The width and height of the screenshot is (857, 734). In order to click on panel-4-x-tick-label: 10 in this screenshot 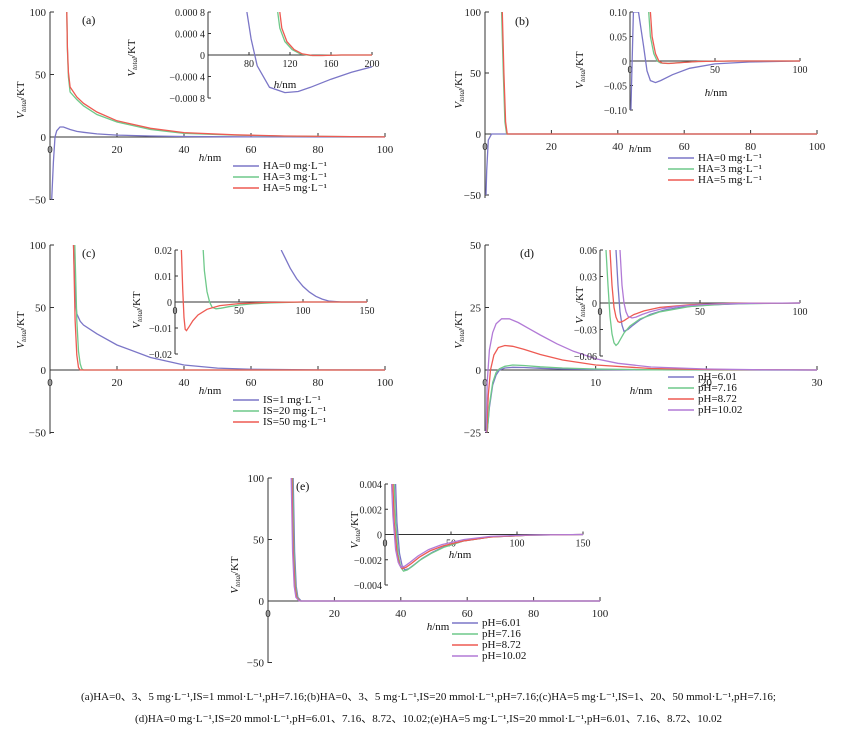, I will do `click(596, 383)`.